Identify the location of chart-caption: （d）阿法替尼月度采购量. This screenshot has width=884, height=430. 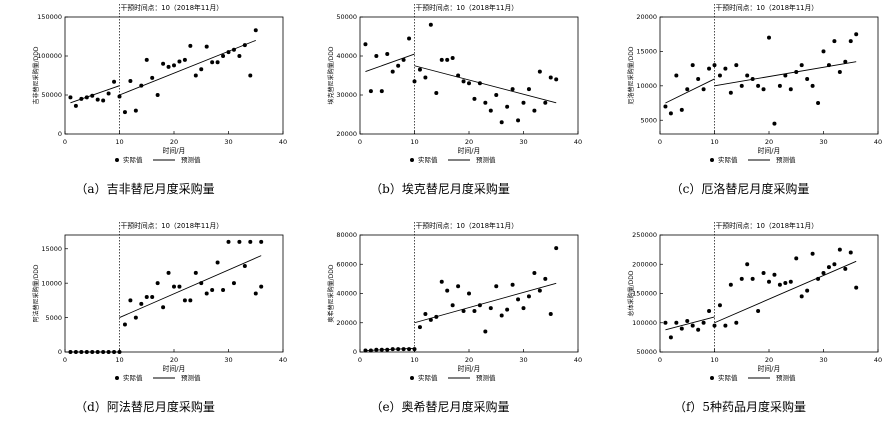
(145, 407).